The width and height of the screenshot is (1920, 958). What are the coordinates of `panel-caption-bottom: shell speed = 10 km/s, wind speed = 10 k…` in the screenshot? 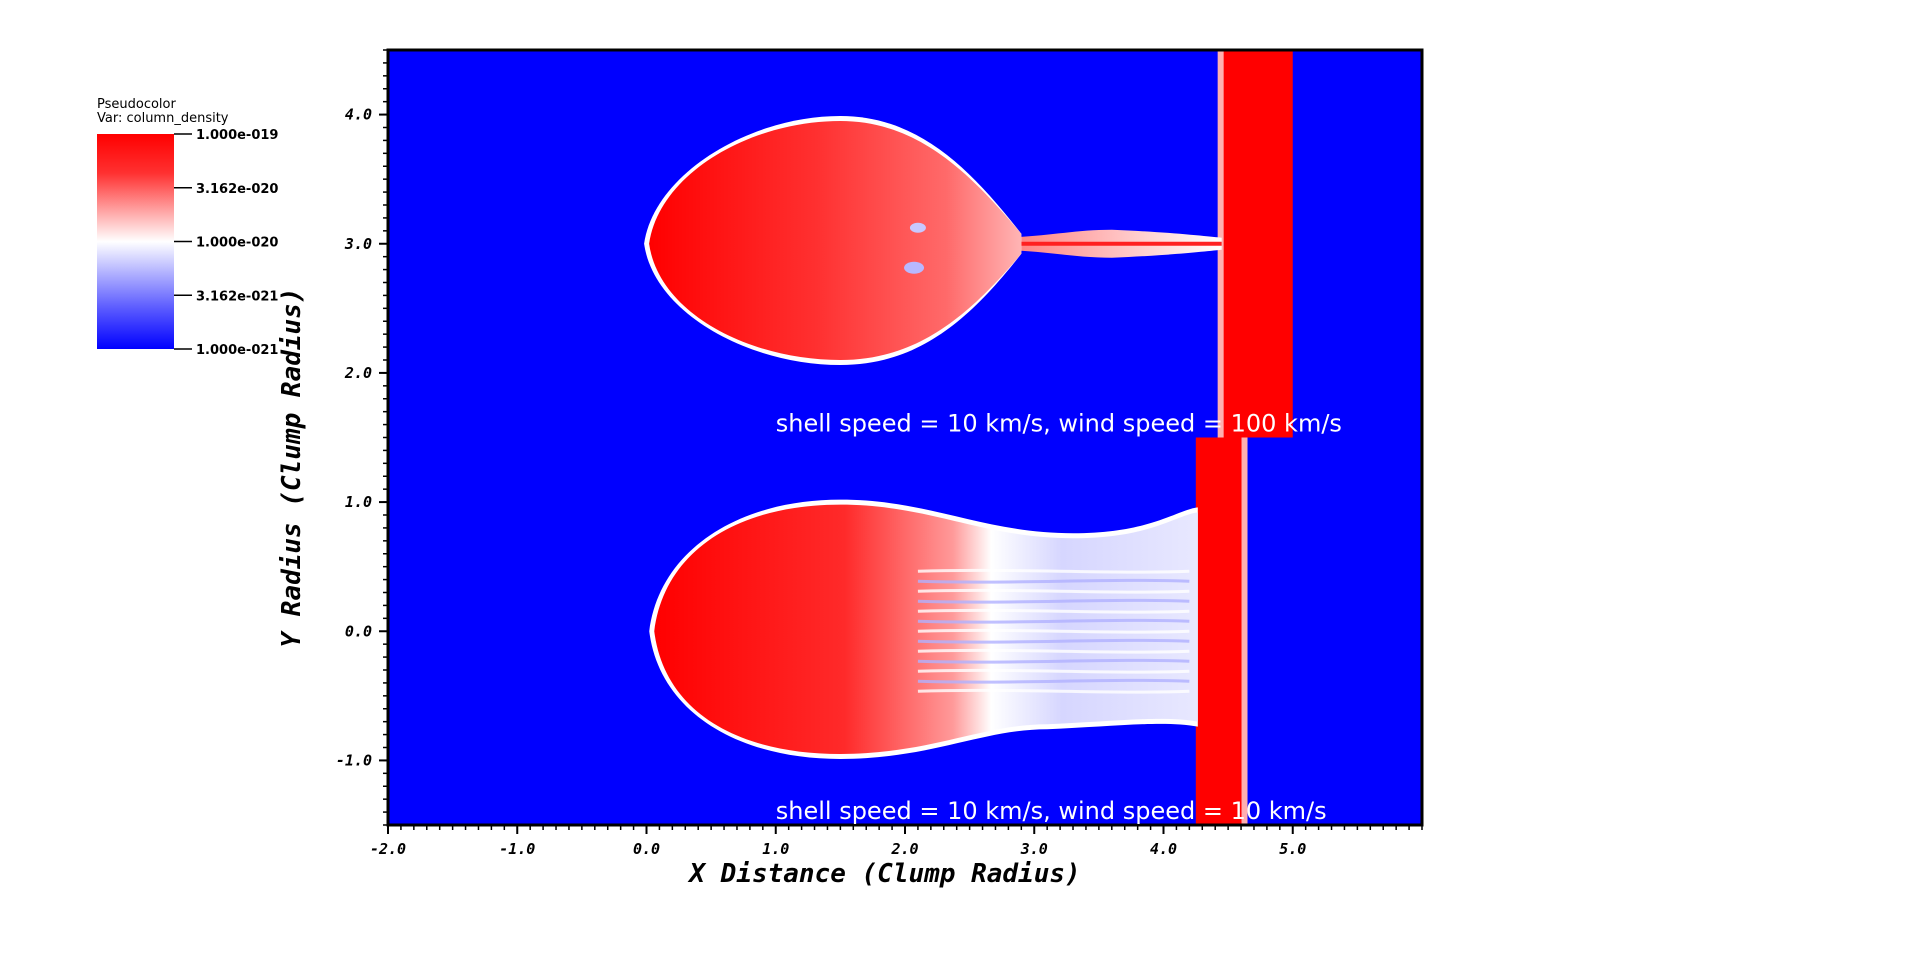 It's located at (1051, 811).